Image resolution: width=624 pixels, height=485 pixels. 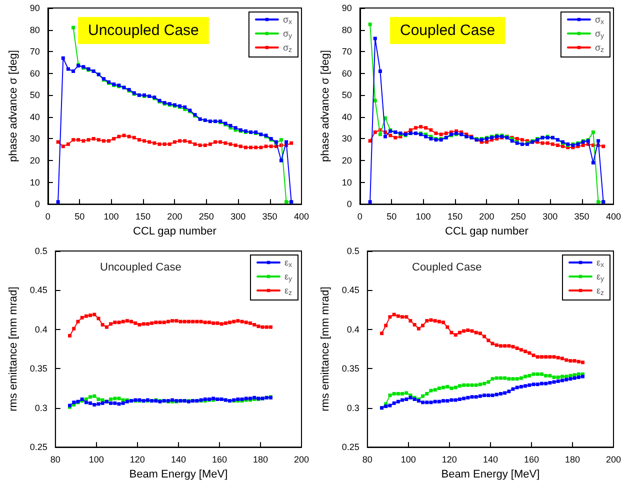 What do you see at coordinates (490, 459) in the screenshot?
I see `x-tick-label: 140` at bounding box center [490, 459].